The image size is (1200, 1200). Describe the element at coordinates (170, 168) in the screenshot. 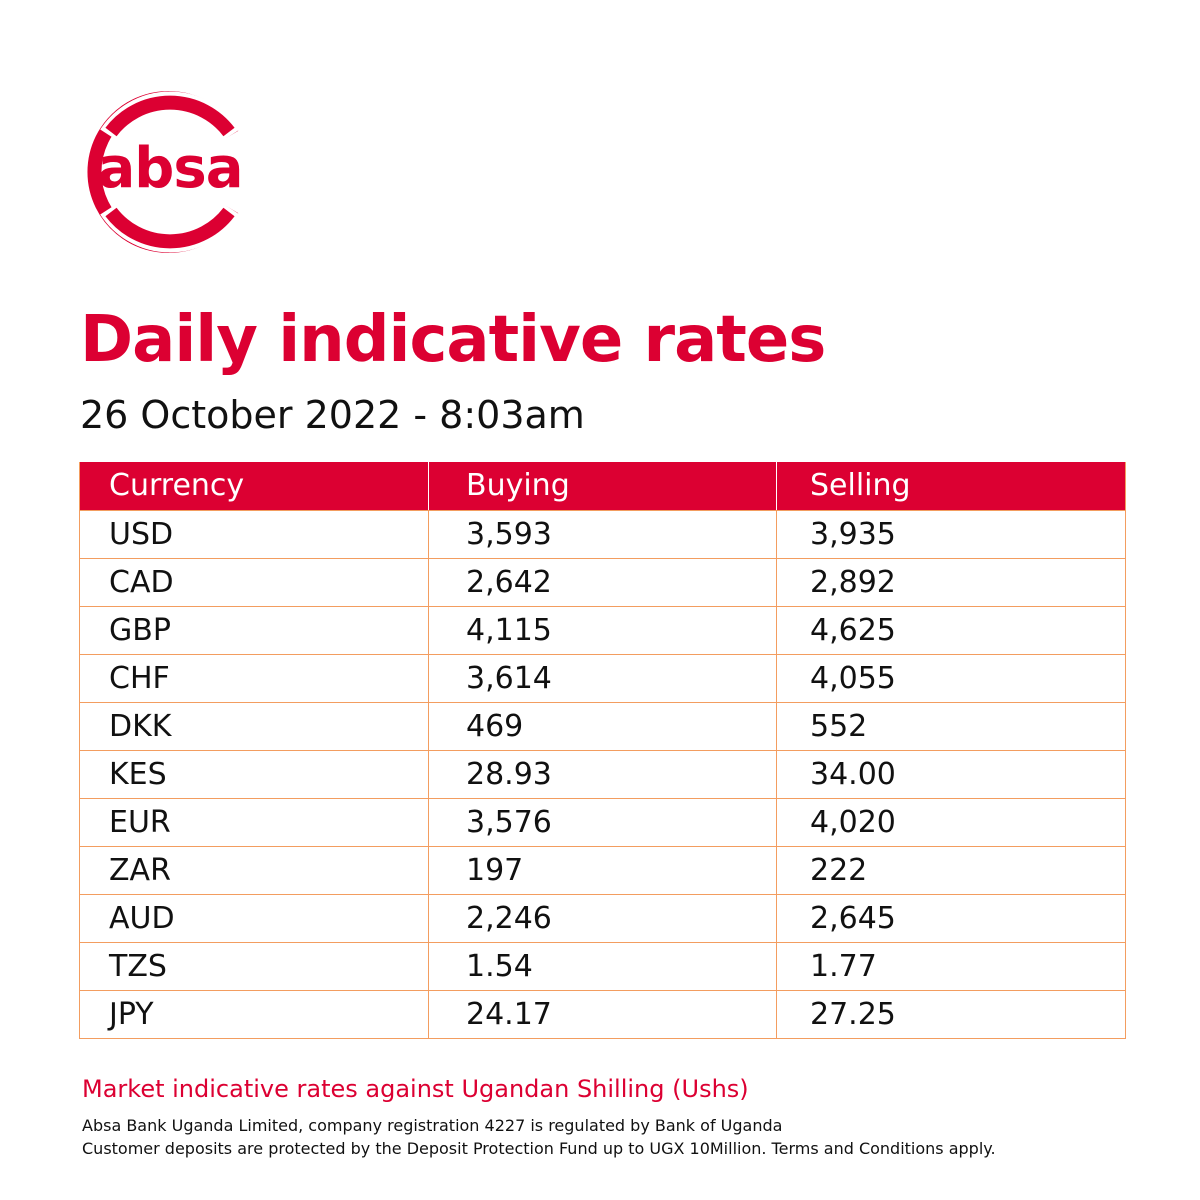

I see `logo-wordmark: absa` at that location.